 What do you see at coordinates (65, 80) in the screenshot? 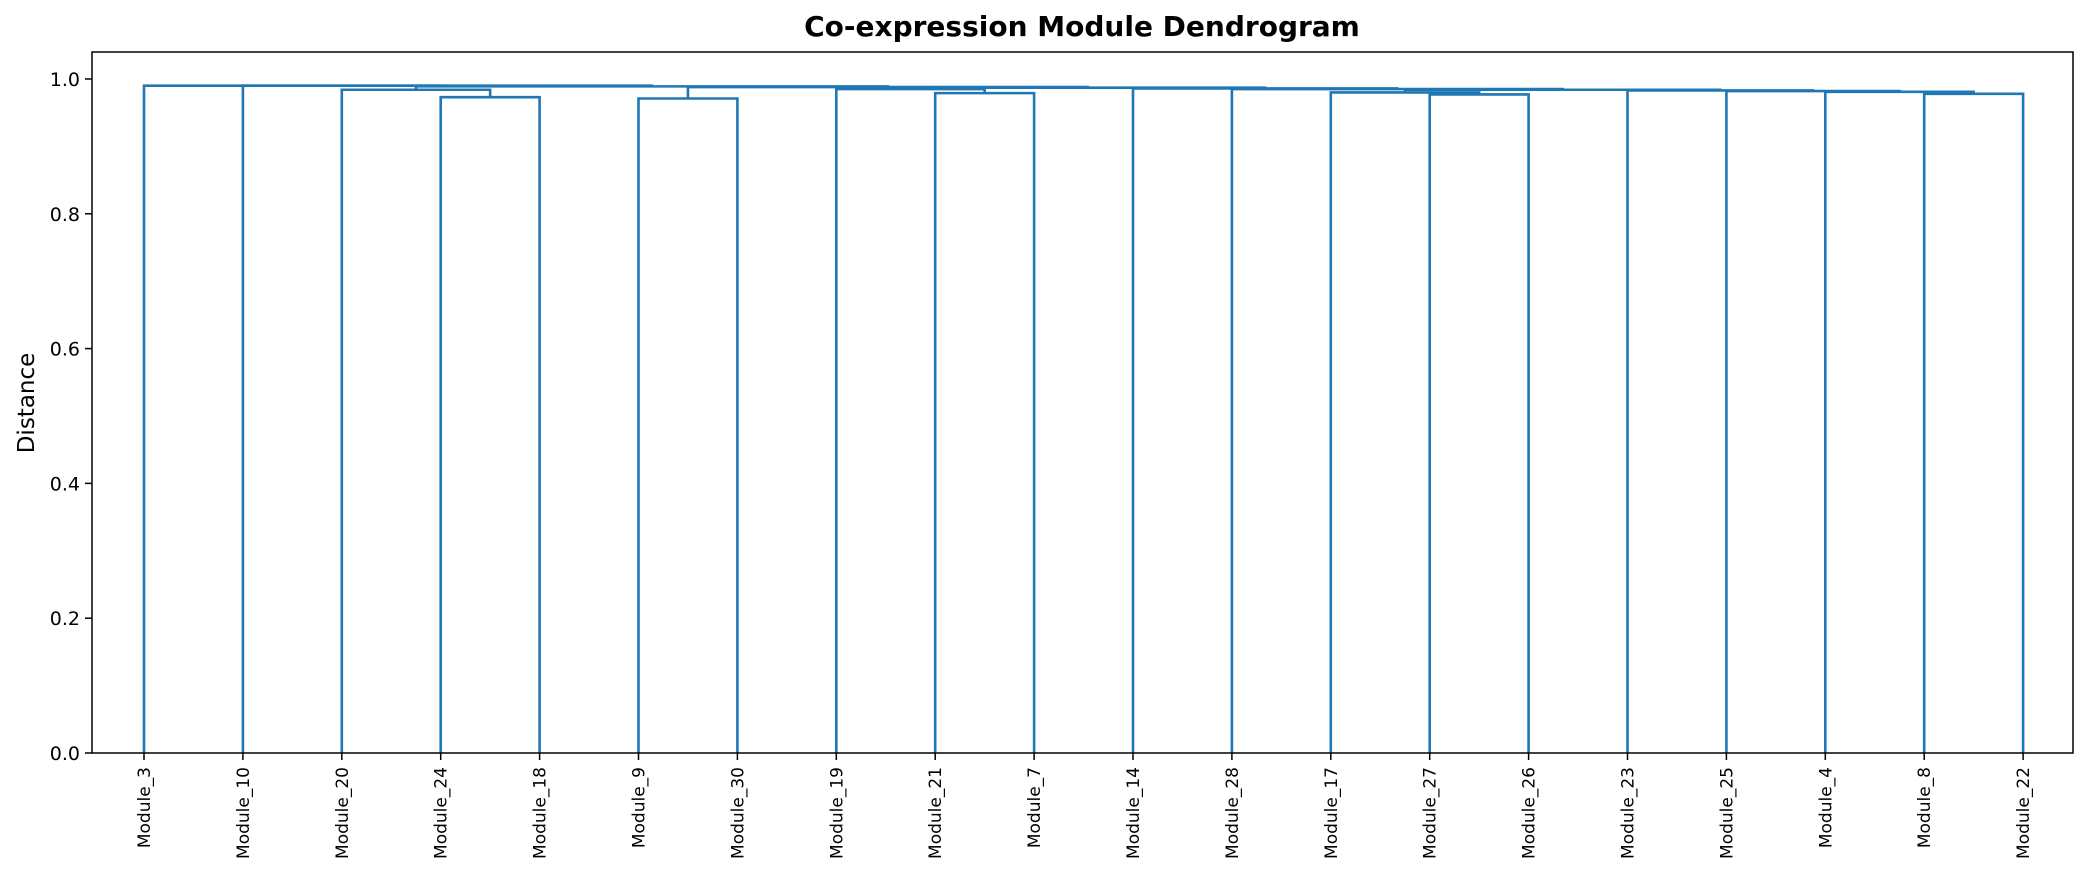
I see `y-tick-label: 1.0` at bounding box center [65, 80].